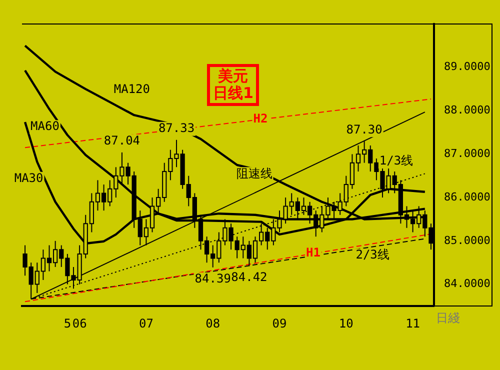  Describe the element at coordinates (29, 177) in the screenshot. I see `series-label: MA30` at that location.